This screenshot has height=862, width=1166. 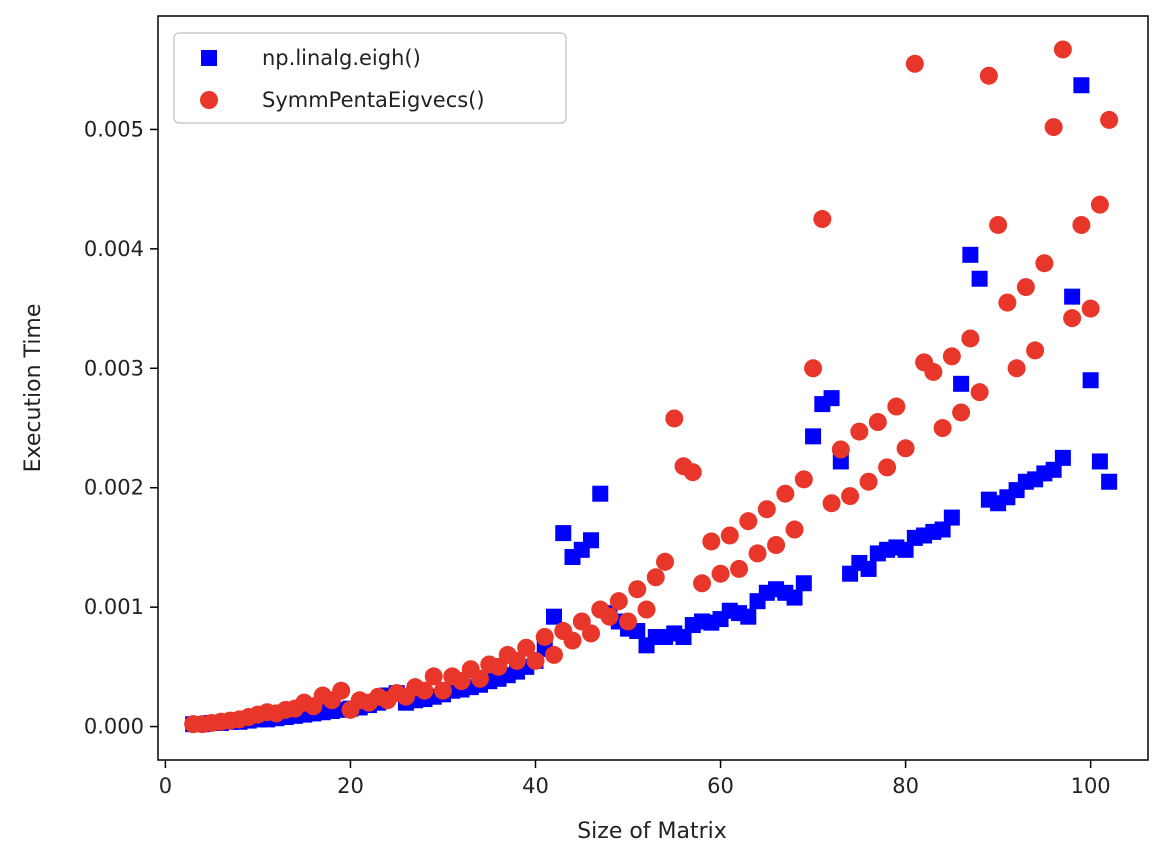 What do you see at coordinates (635, 779) in the screenshot?
I see `x-axis: 0 20 40 60 80 100` at bounding box center [635, 779].